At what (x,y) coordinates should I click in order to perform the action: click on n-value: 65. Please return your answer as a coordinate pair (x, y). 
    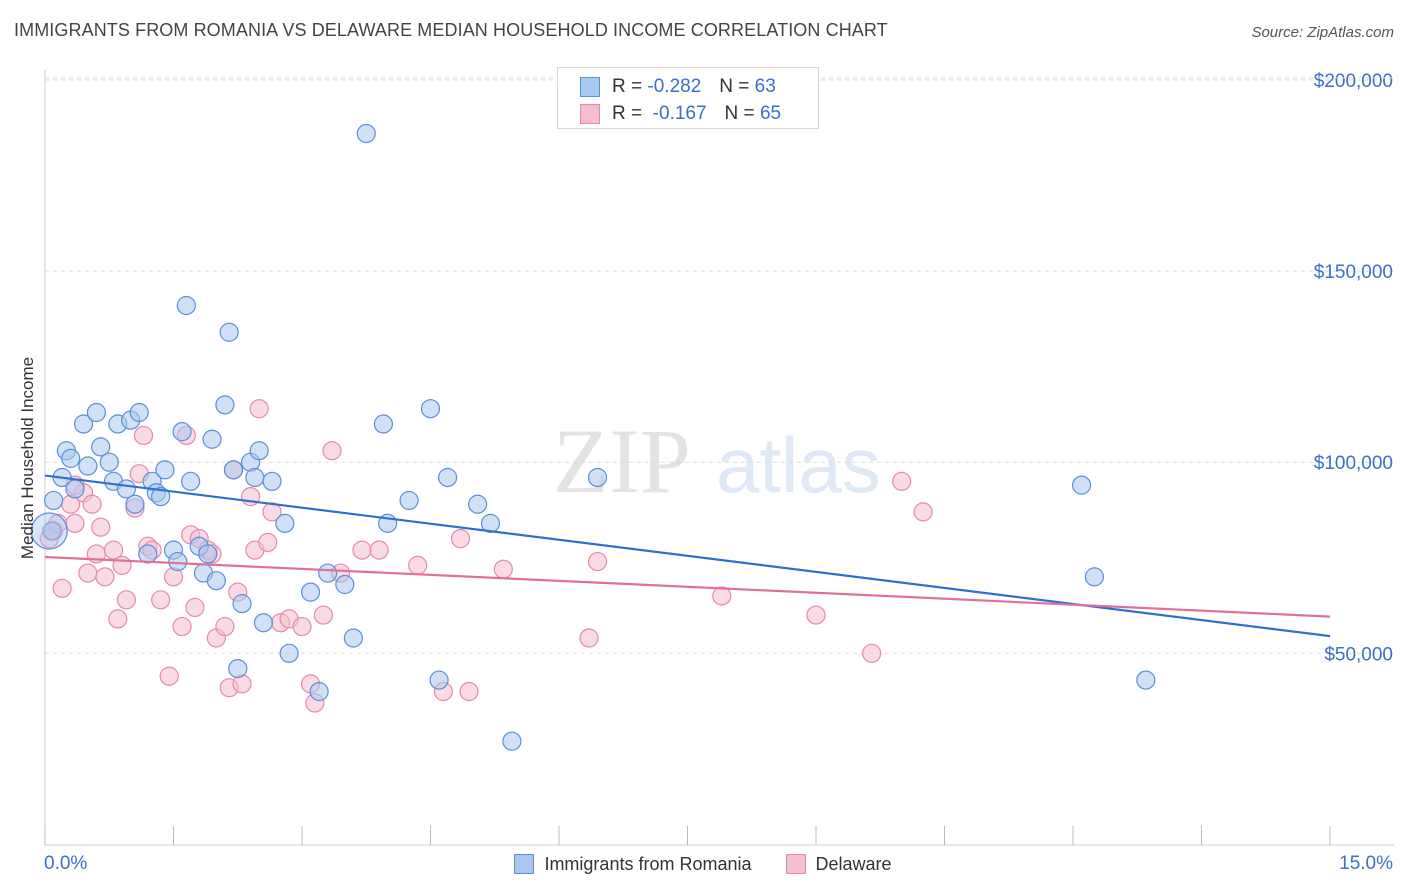
    Looking at the image, I should click on (770, 113).